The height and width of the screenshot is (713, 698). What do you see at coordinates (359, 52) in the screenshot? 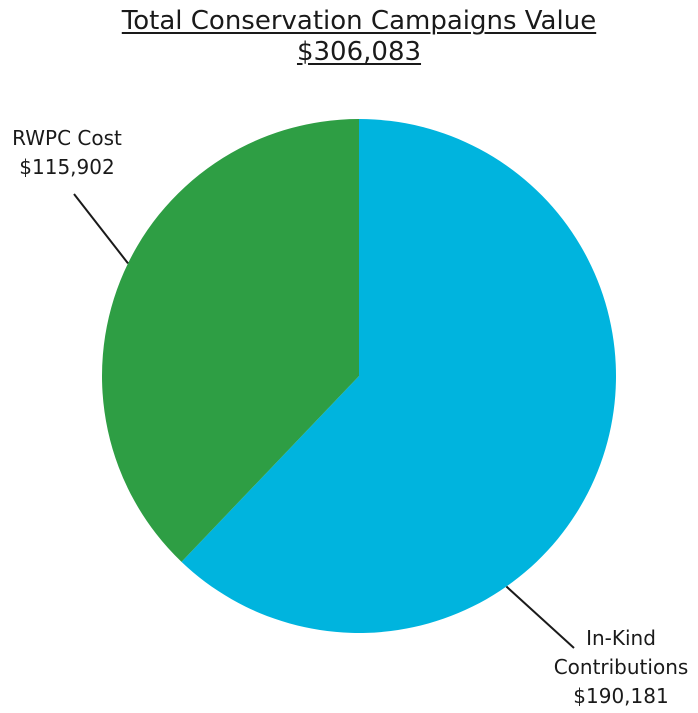
I see `chart-total-value: $306,083` at bounding box center [359, 52].